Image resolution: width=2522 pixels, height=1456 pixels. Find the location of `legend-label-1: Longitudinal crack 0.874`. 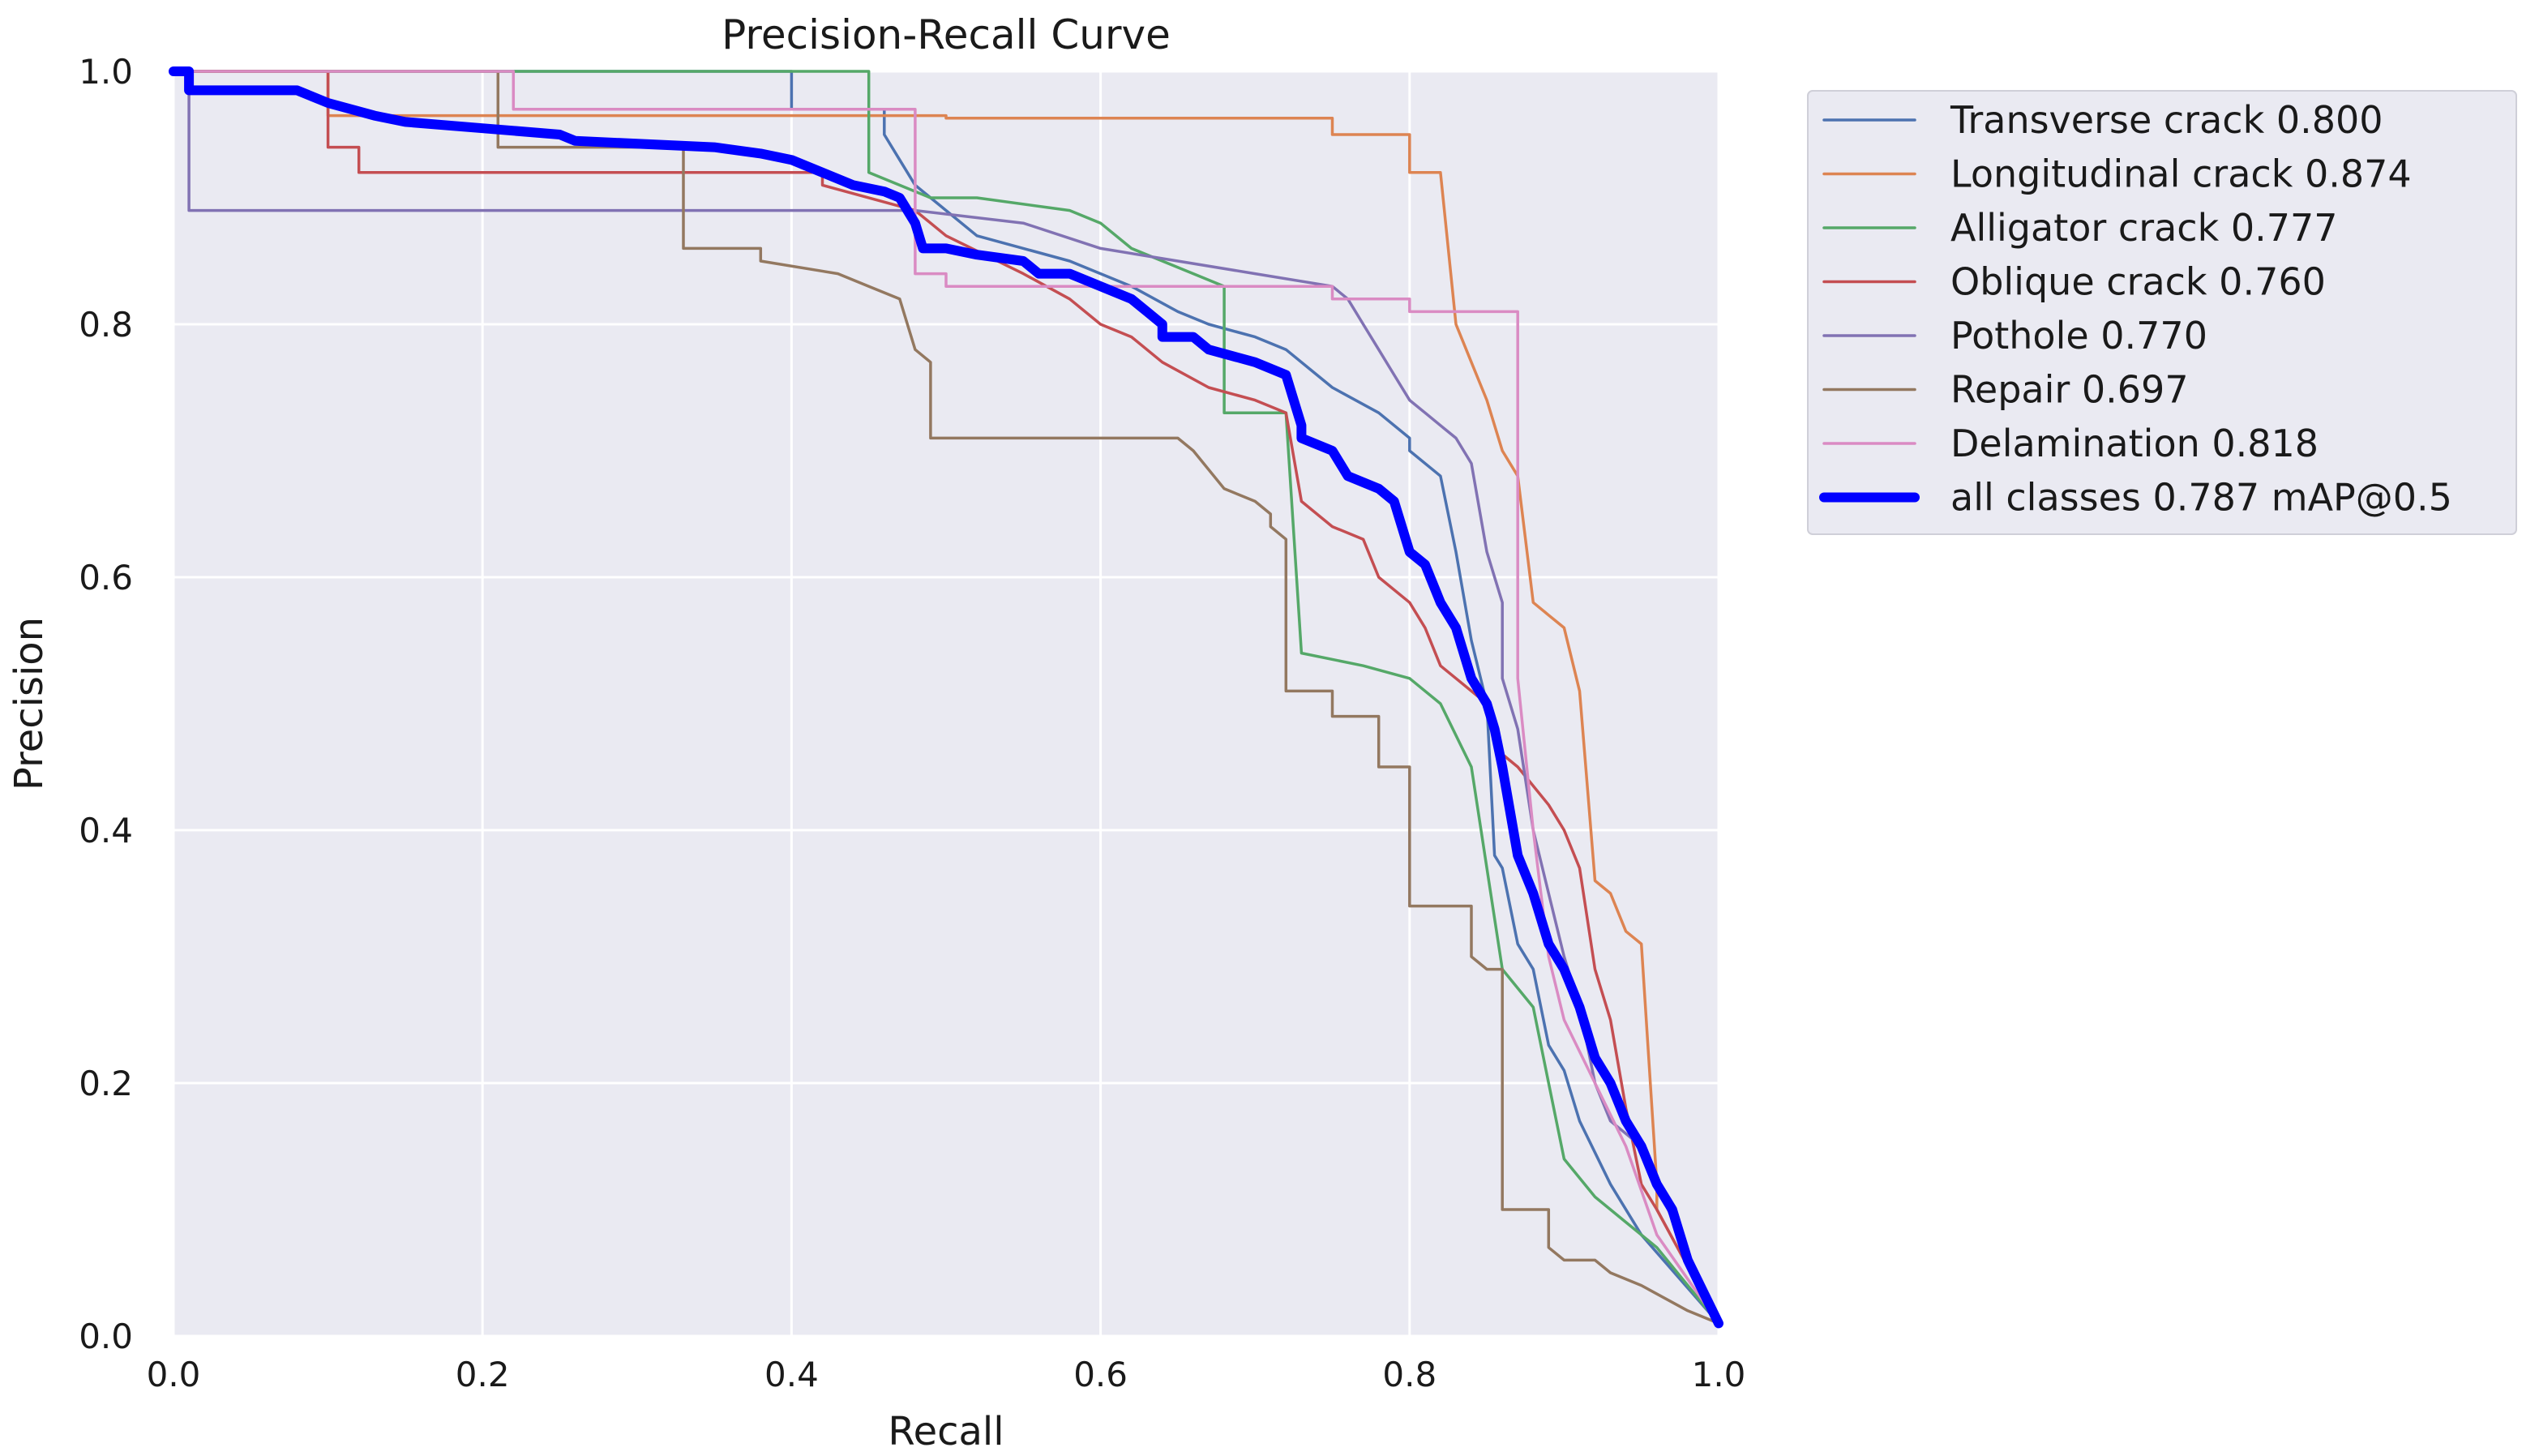

legend-label-1: Longitudinal crack 0.874 is located at coordinates (2181, 174).